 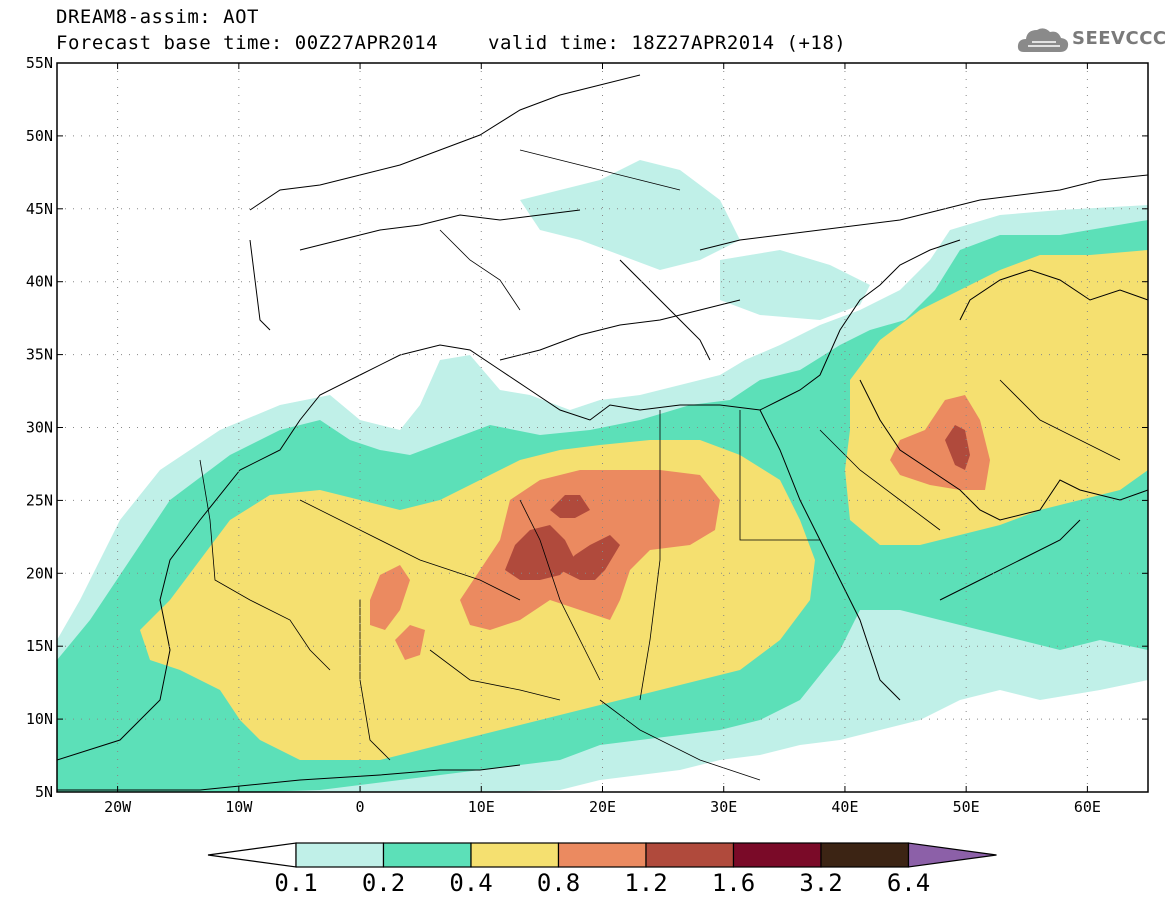 What do you see at coordinates (558, 883) in the screenshot?
I see `colorbar-label: 0.8` at bounding box center [558, 883].